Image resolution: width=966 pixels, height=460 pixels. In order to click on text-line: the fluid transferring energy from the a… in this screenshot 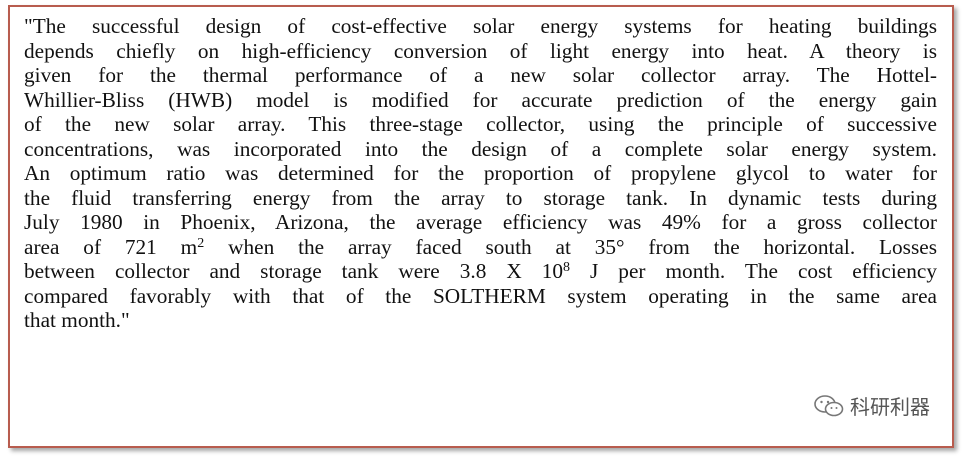, I will do `click(480, 198)`.